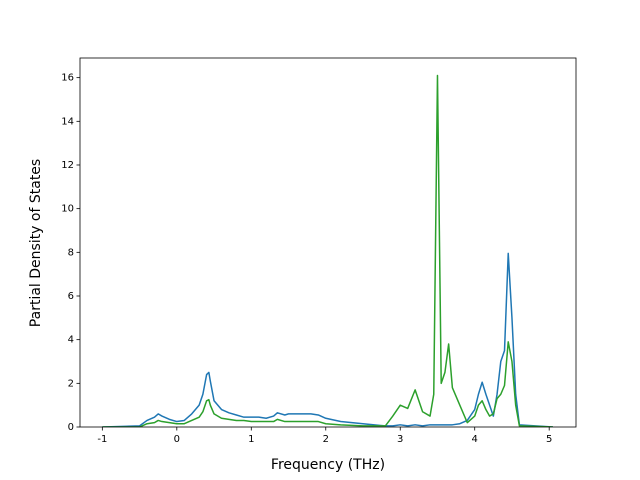 This screenshot has height=480, width=640. Describe the element at coordinates (177, 439) in the screenshot. I see `x-tick-label: 0` at that location.